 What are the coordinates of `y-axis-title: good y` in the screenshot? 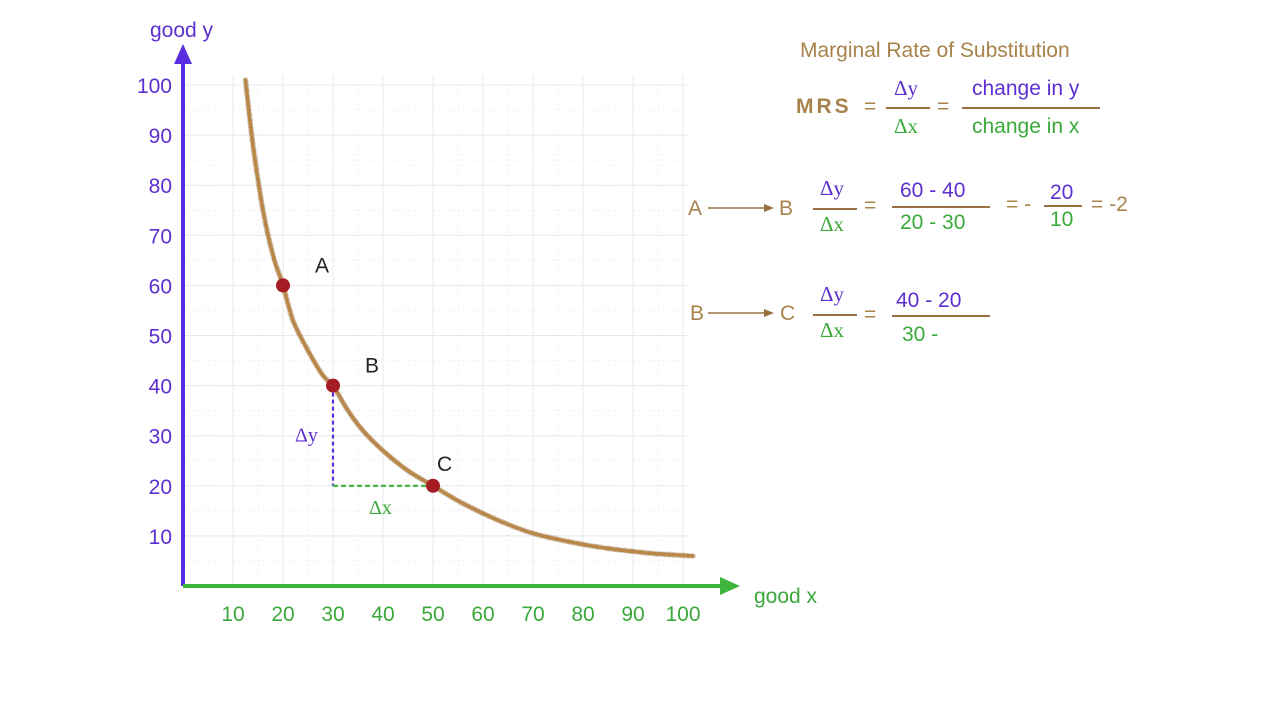 It's located at (182, 30).